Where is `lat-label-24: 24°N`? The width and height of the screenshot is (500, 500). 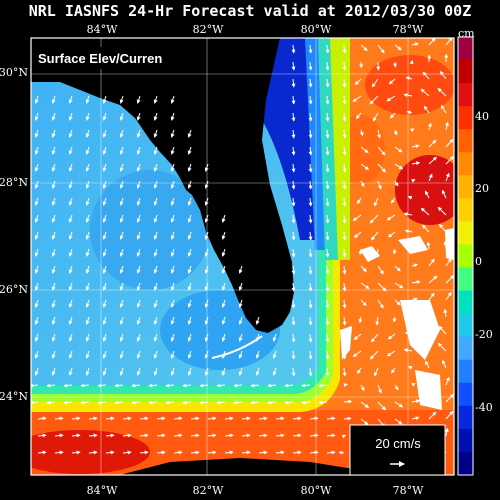 lat-label-24: 24°N is located at coordinates (14, 396).